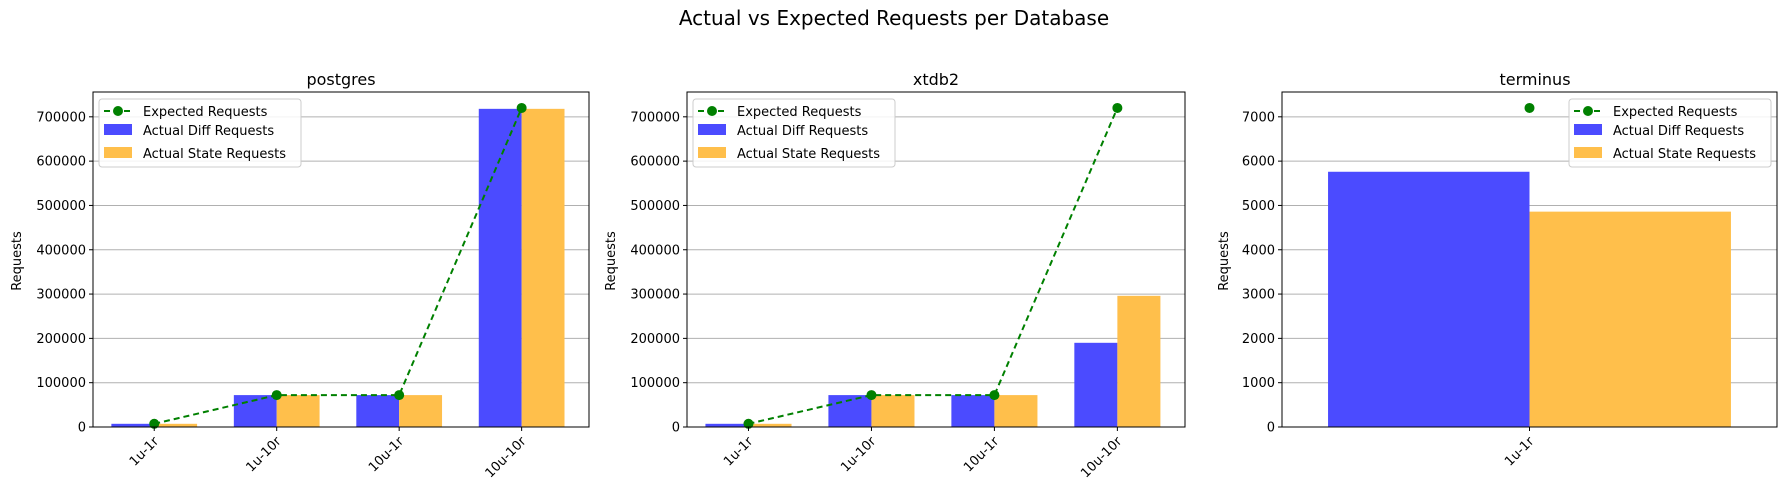 Image resolution: width=1789 pixels, height=495 pixels. What do you see at coordinates (894, 18) in the screenshot?
I see `figure-title: Actual vs Expected Requests per Database` at bounding box center [894, 18].